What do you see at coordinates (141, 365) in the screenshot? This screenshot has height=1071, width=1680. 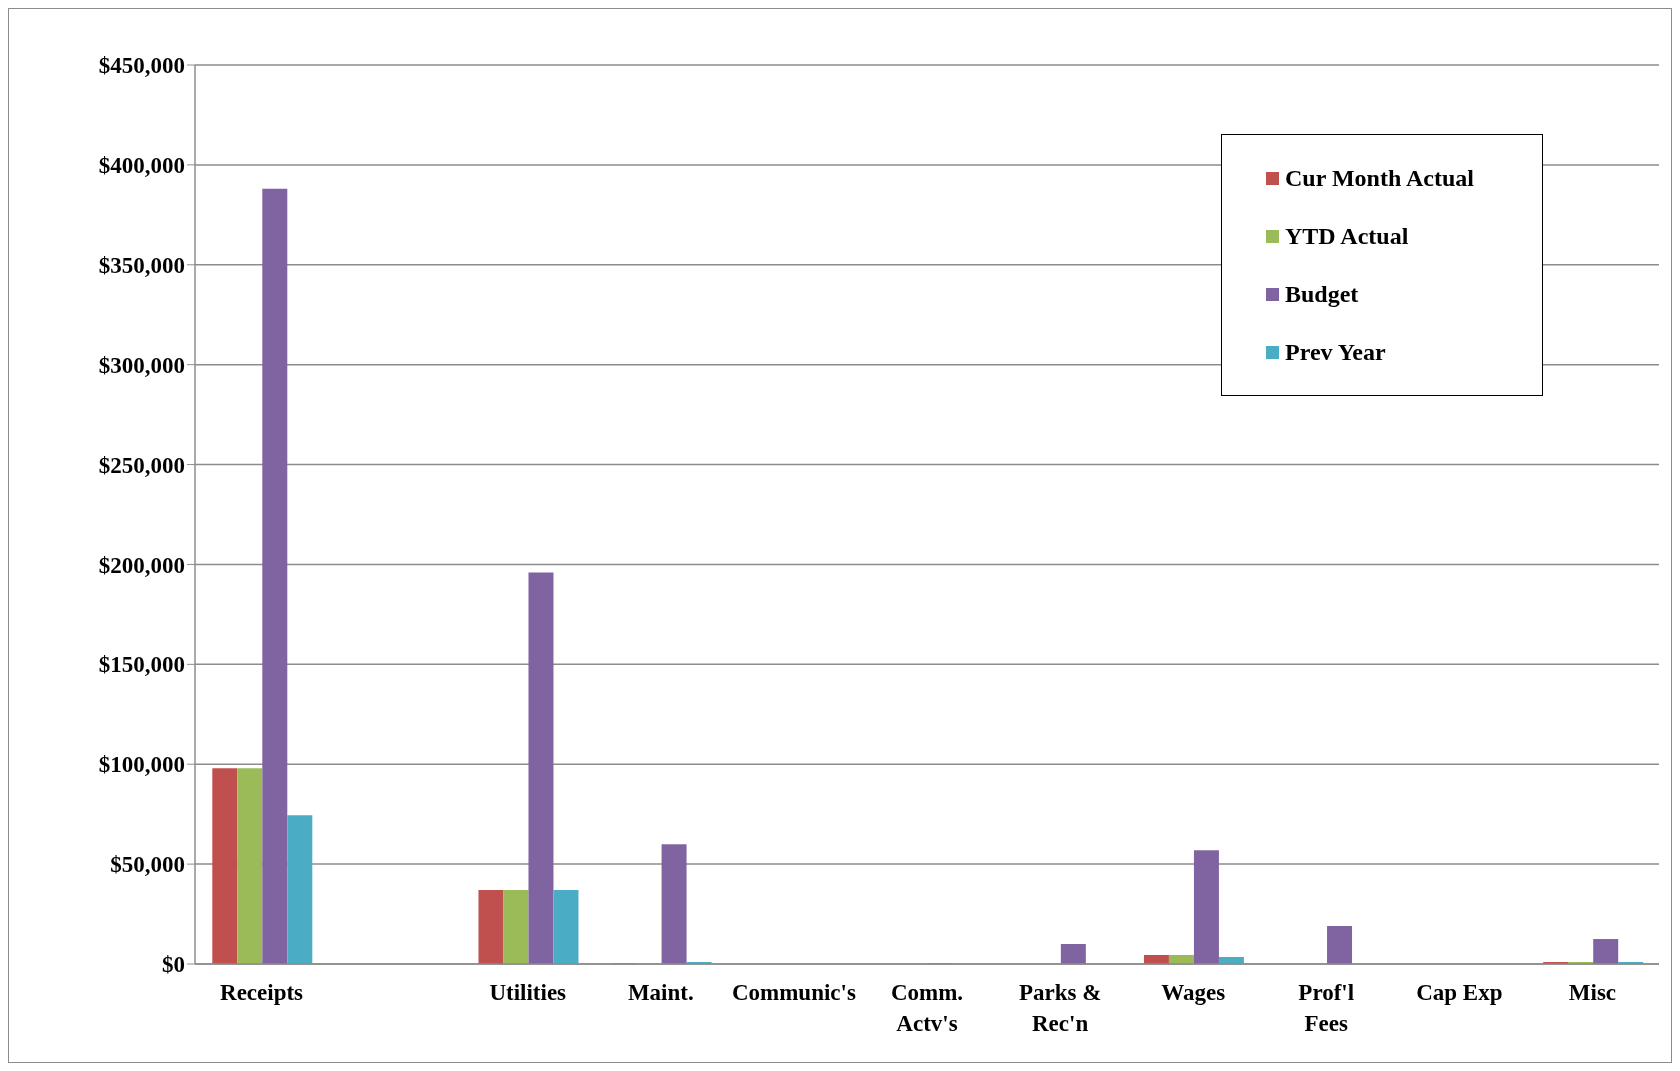 I see `y-tick-label: $300,000` at bounding box center [141, 365].